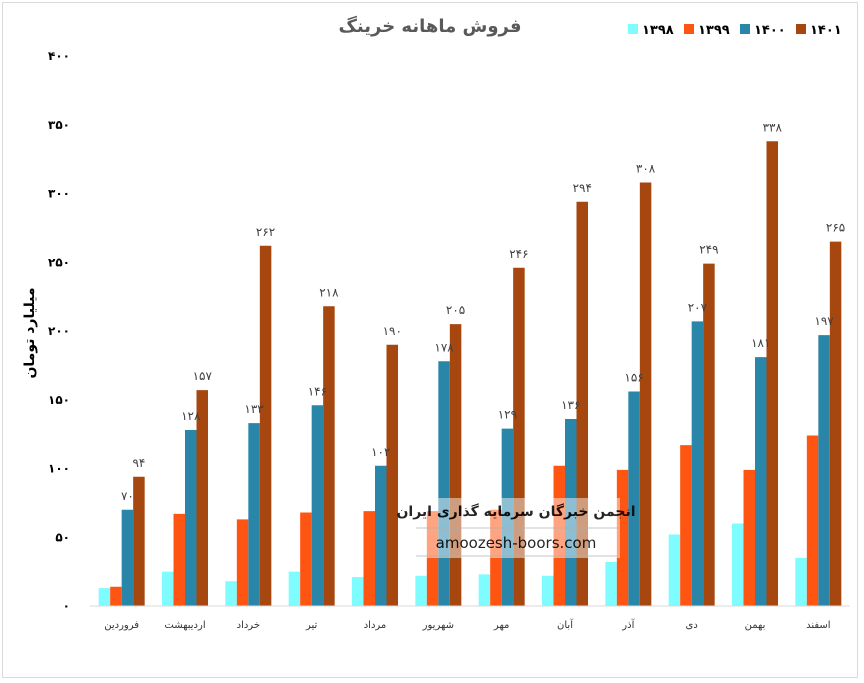 This screenshot has height=683, width=864. Describe the element at coordinates (835, 228) in the screenshot. I see `data-label: ۲۶۵` at that location.